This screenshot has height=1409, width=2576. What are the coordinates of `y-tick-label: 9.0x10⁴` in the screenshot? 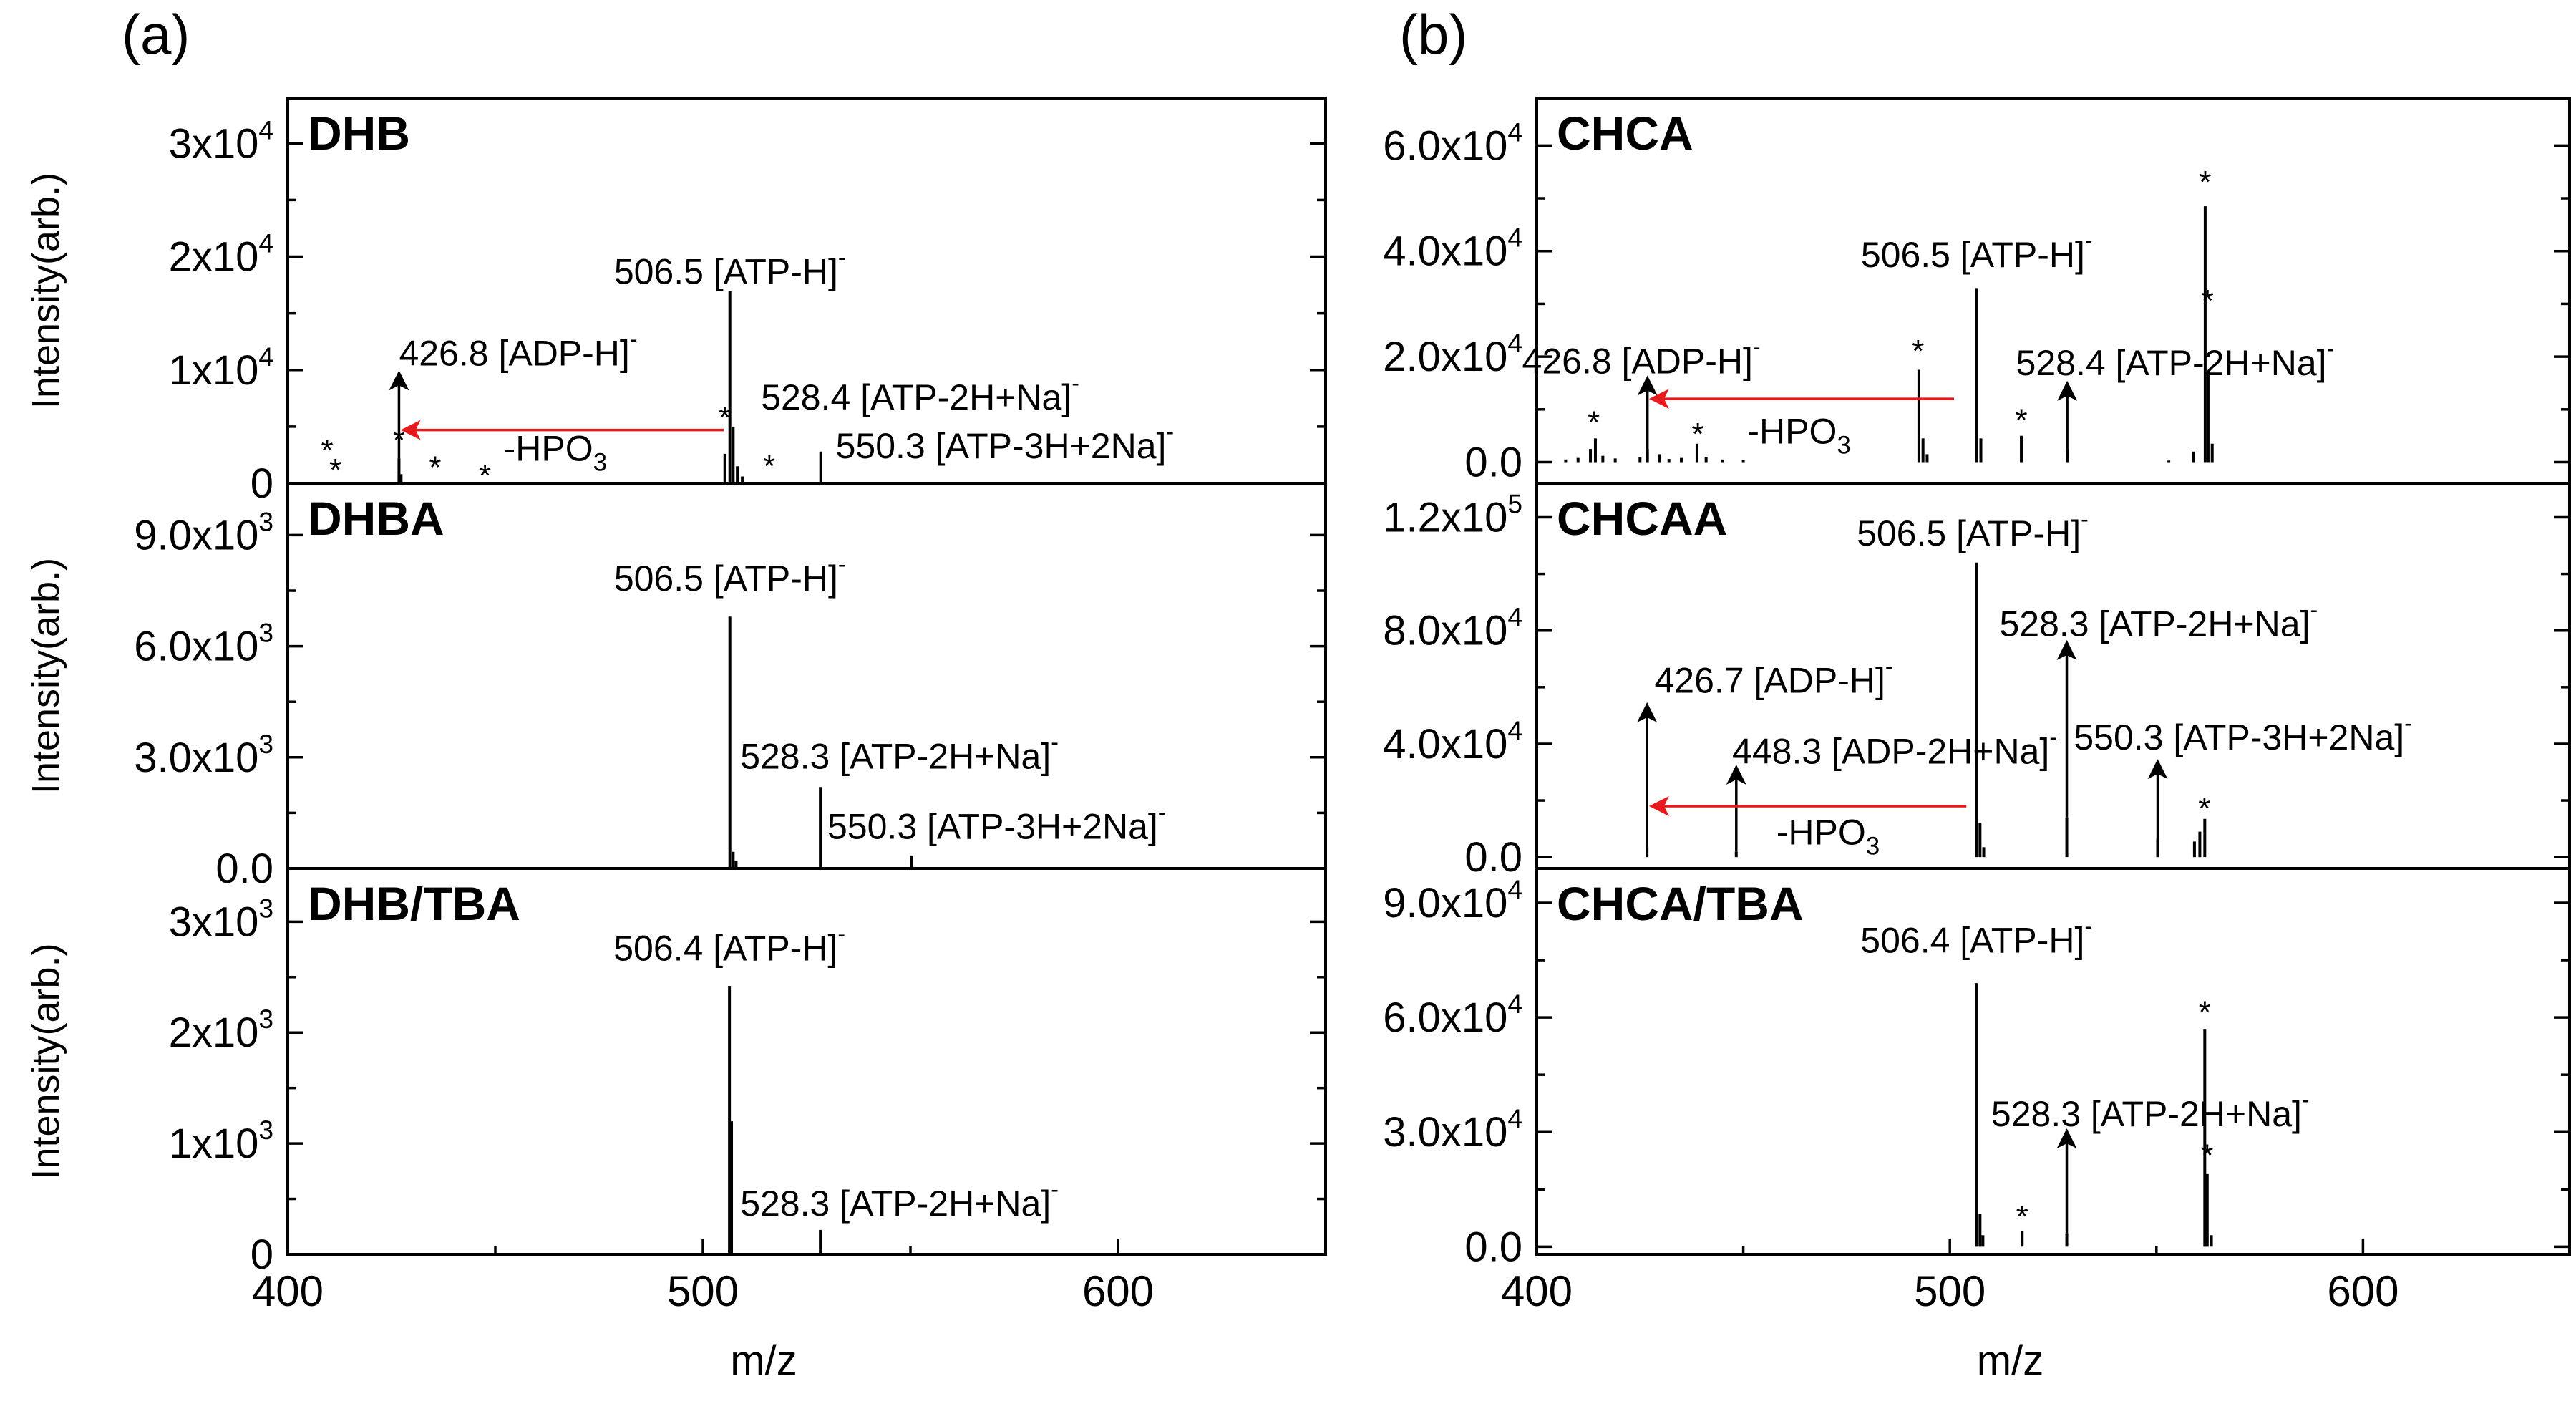 It's located at (1452, 900).